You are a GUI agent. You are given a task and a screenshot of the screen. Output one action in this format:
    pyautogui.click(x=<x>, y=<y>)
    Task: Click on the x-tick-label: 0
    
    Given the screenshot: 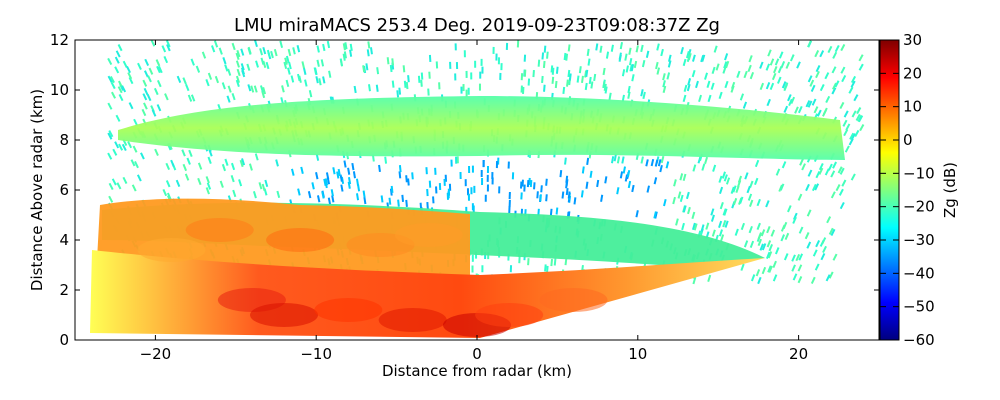 What is the action you would take?
    pyautogui.click(x=477, y=354)
    